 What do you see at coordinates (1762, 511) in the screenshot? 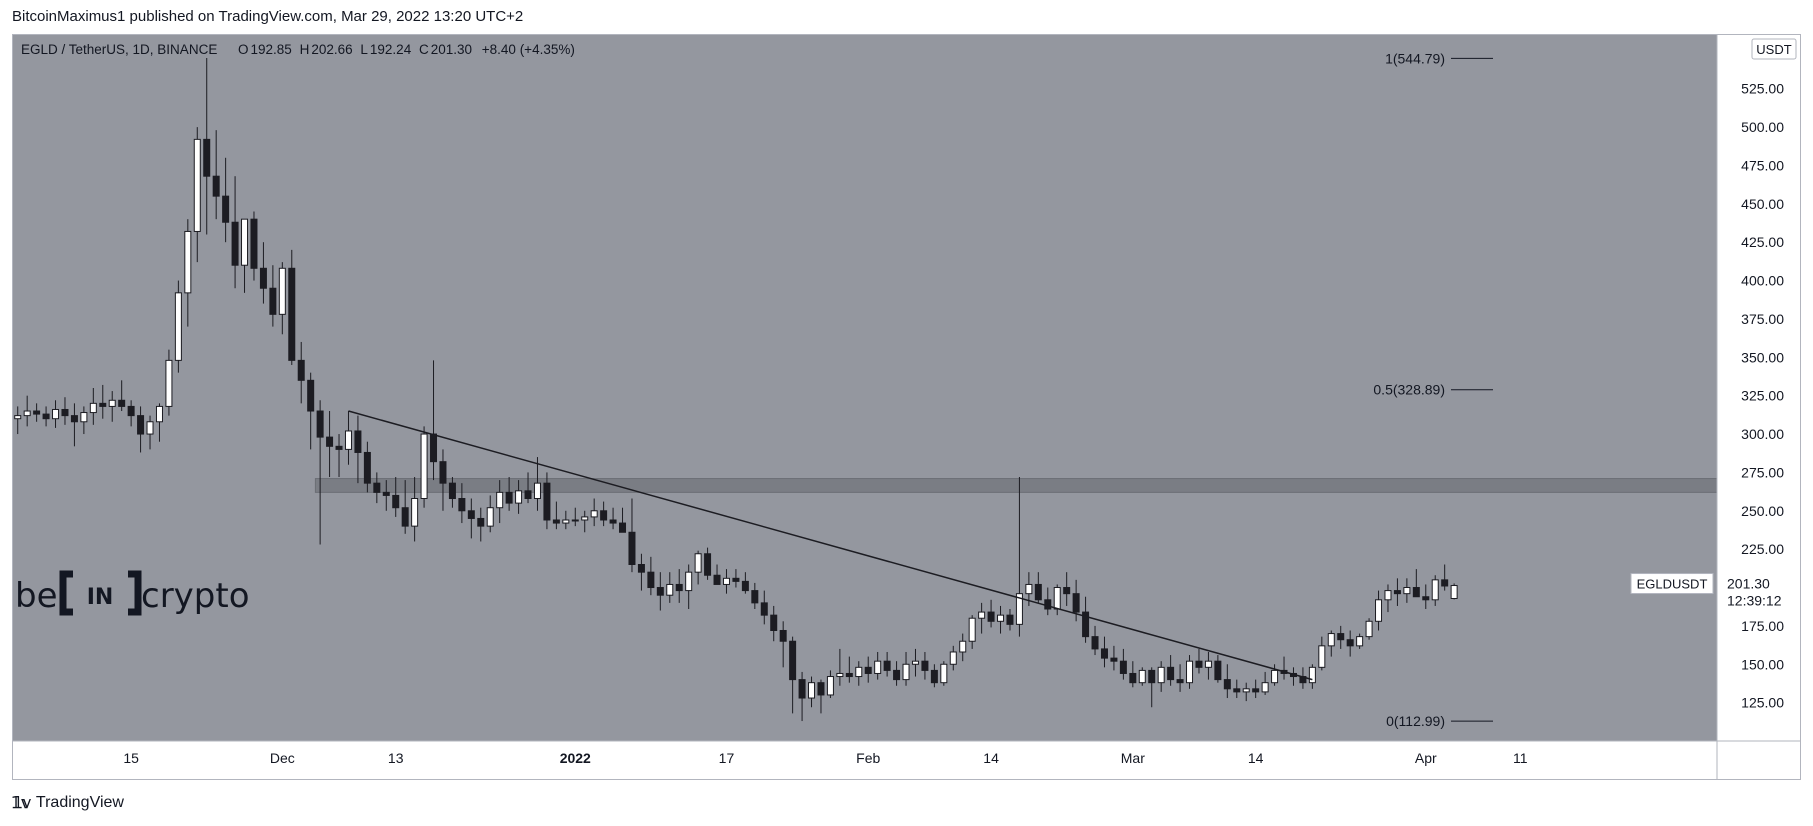
I see `price-tick-label: 250.00` at bounding box center [1762, 511].